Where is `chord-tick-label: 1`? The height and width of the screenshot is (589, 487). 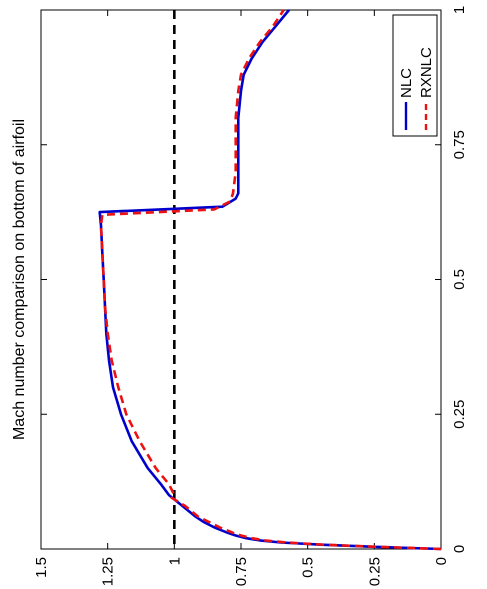 chord-tick-label: 1 is located at coordinates (459, 10).